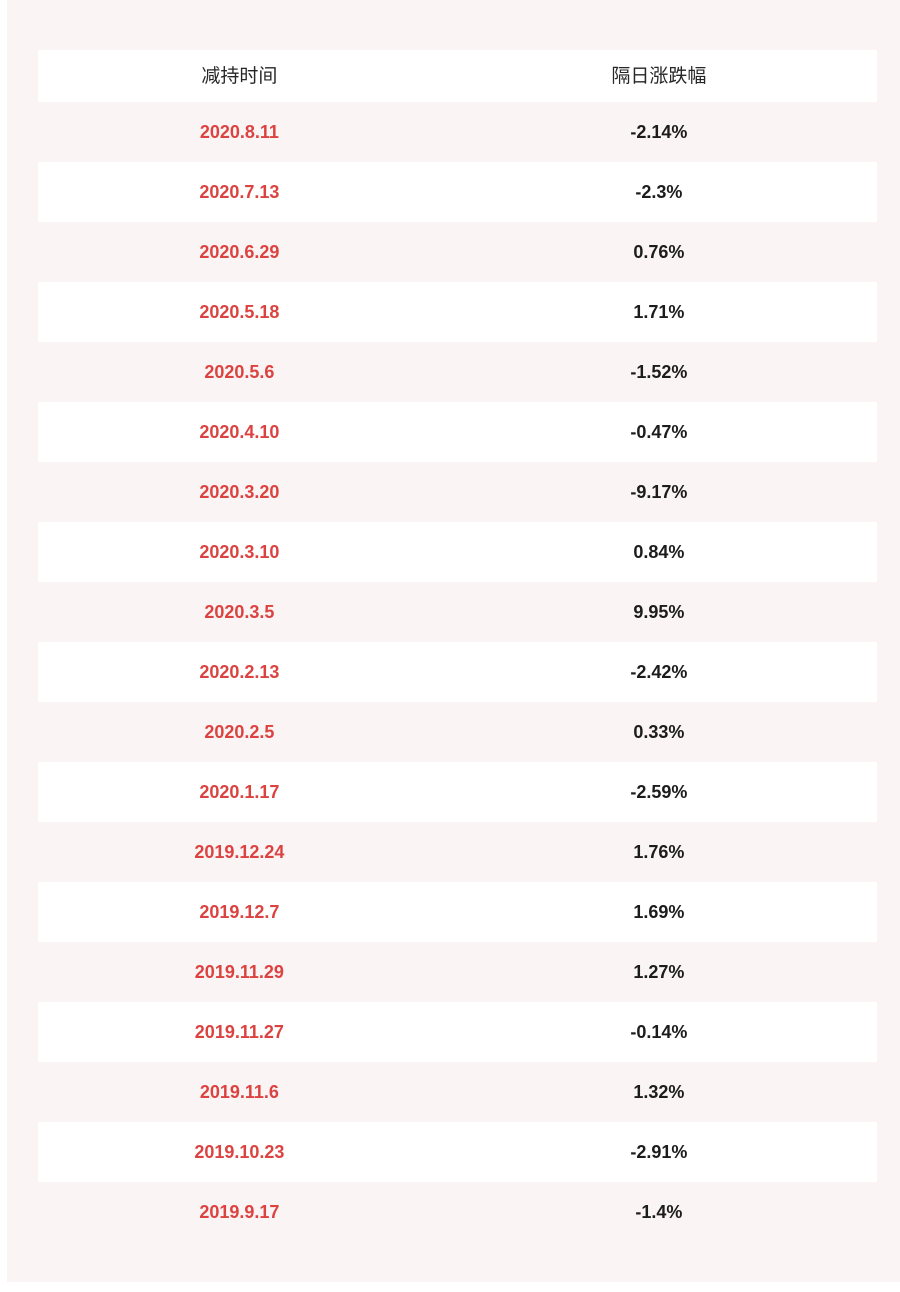 The image size is (900, 1292). Describe the element at coordinates (659, 1032) in the screenshot. I see `next-day-change-value: -0.14%` at that location.